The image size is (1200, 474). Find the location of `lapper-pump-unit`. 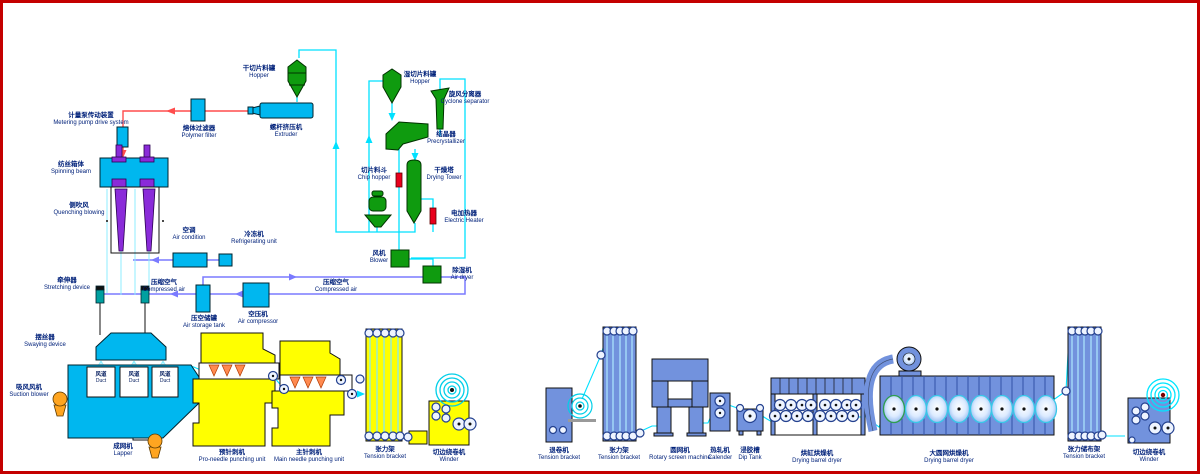

lapper-pump-unit is located at coordinates (155, 446).